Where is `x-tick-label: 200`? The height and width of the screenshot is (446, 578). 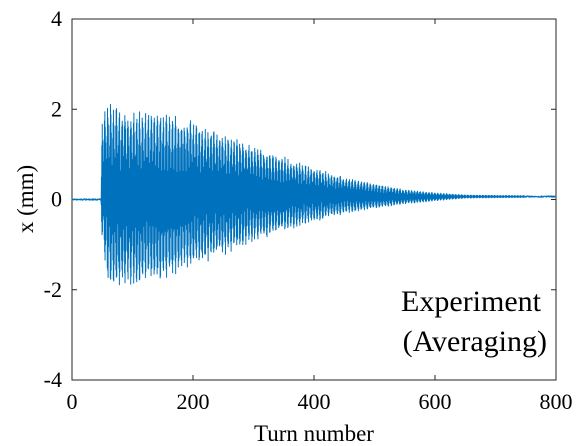 x-tick-label: 200 is located at coordinates (193, 401).